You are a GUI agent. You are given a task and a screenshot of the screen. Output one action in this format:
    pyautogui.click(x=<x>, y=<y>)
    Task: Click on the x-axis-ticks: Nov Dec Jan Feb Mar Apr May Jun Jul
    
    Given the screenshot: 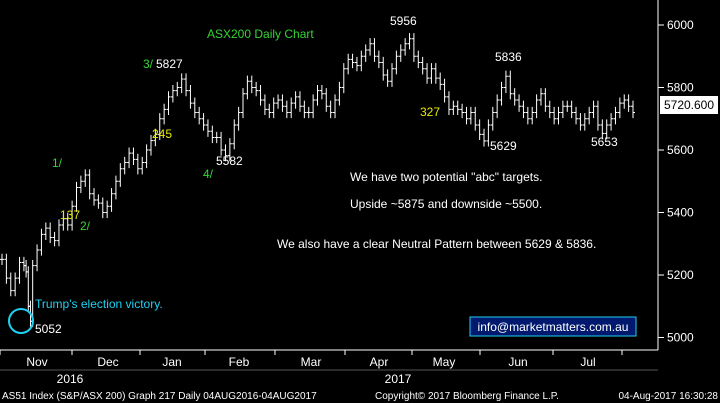 What is the action you would take?
    pyautogui.click(x=311, y=359)
    